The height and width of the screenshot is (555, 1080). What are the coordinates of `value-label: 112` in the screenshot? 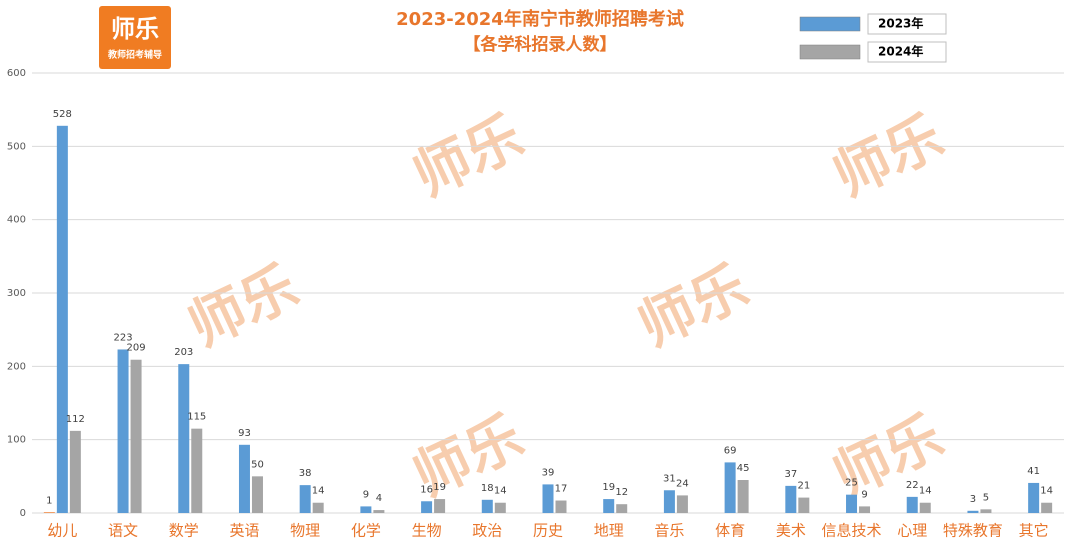 It's located at (75, 419).